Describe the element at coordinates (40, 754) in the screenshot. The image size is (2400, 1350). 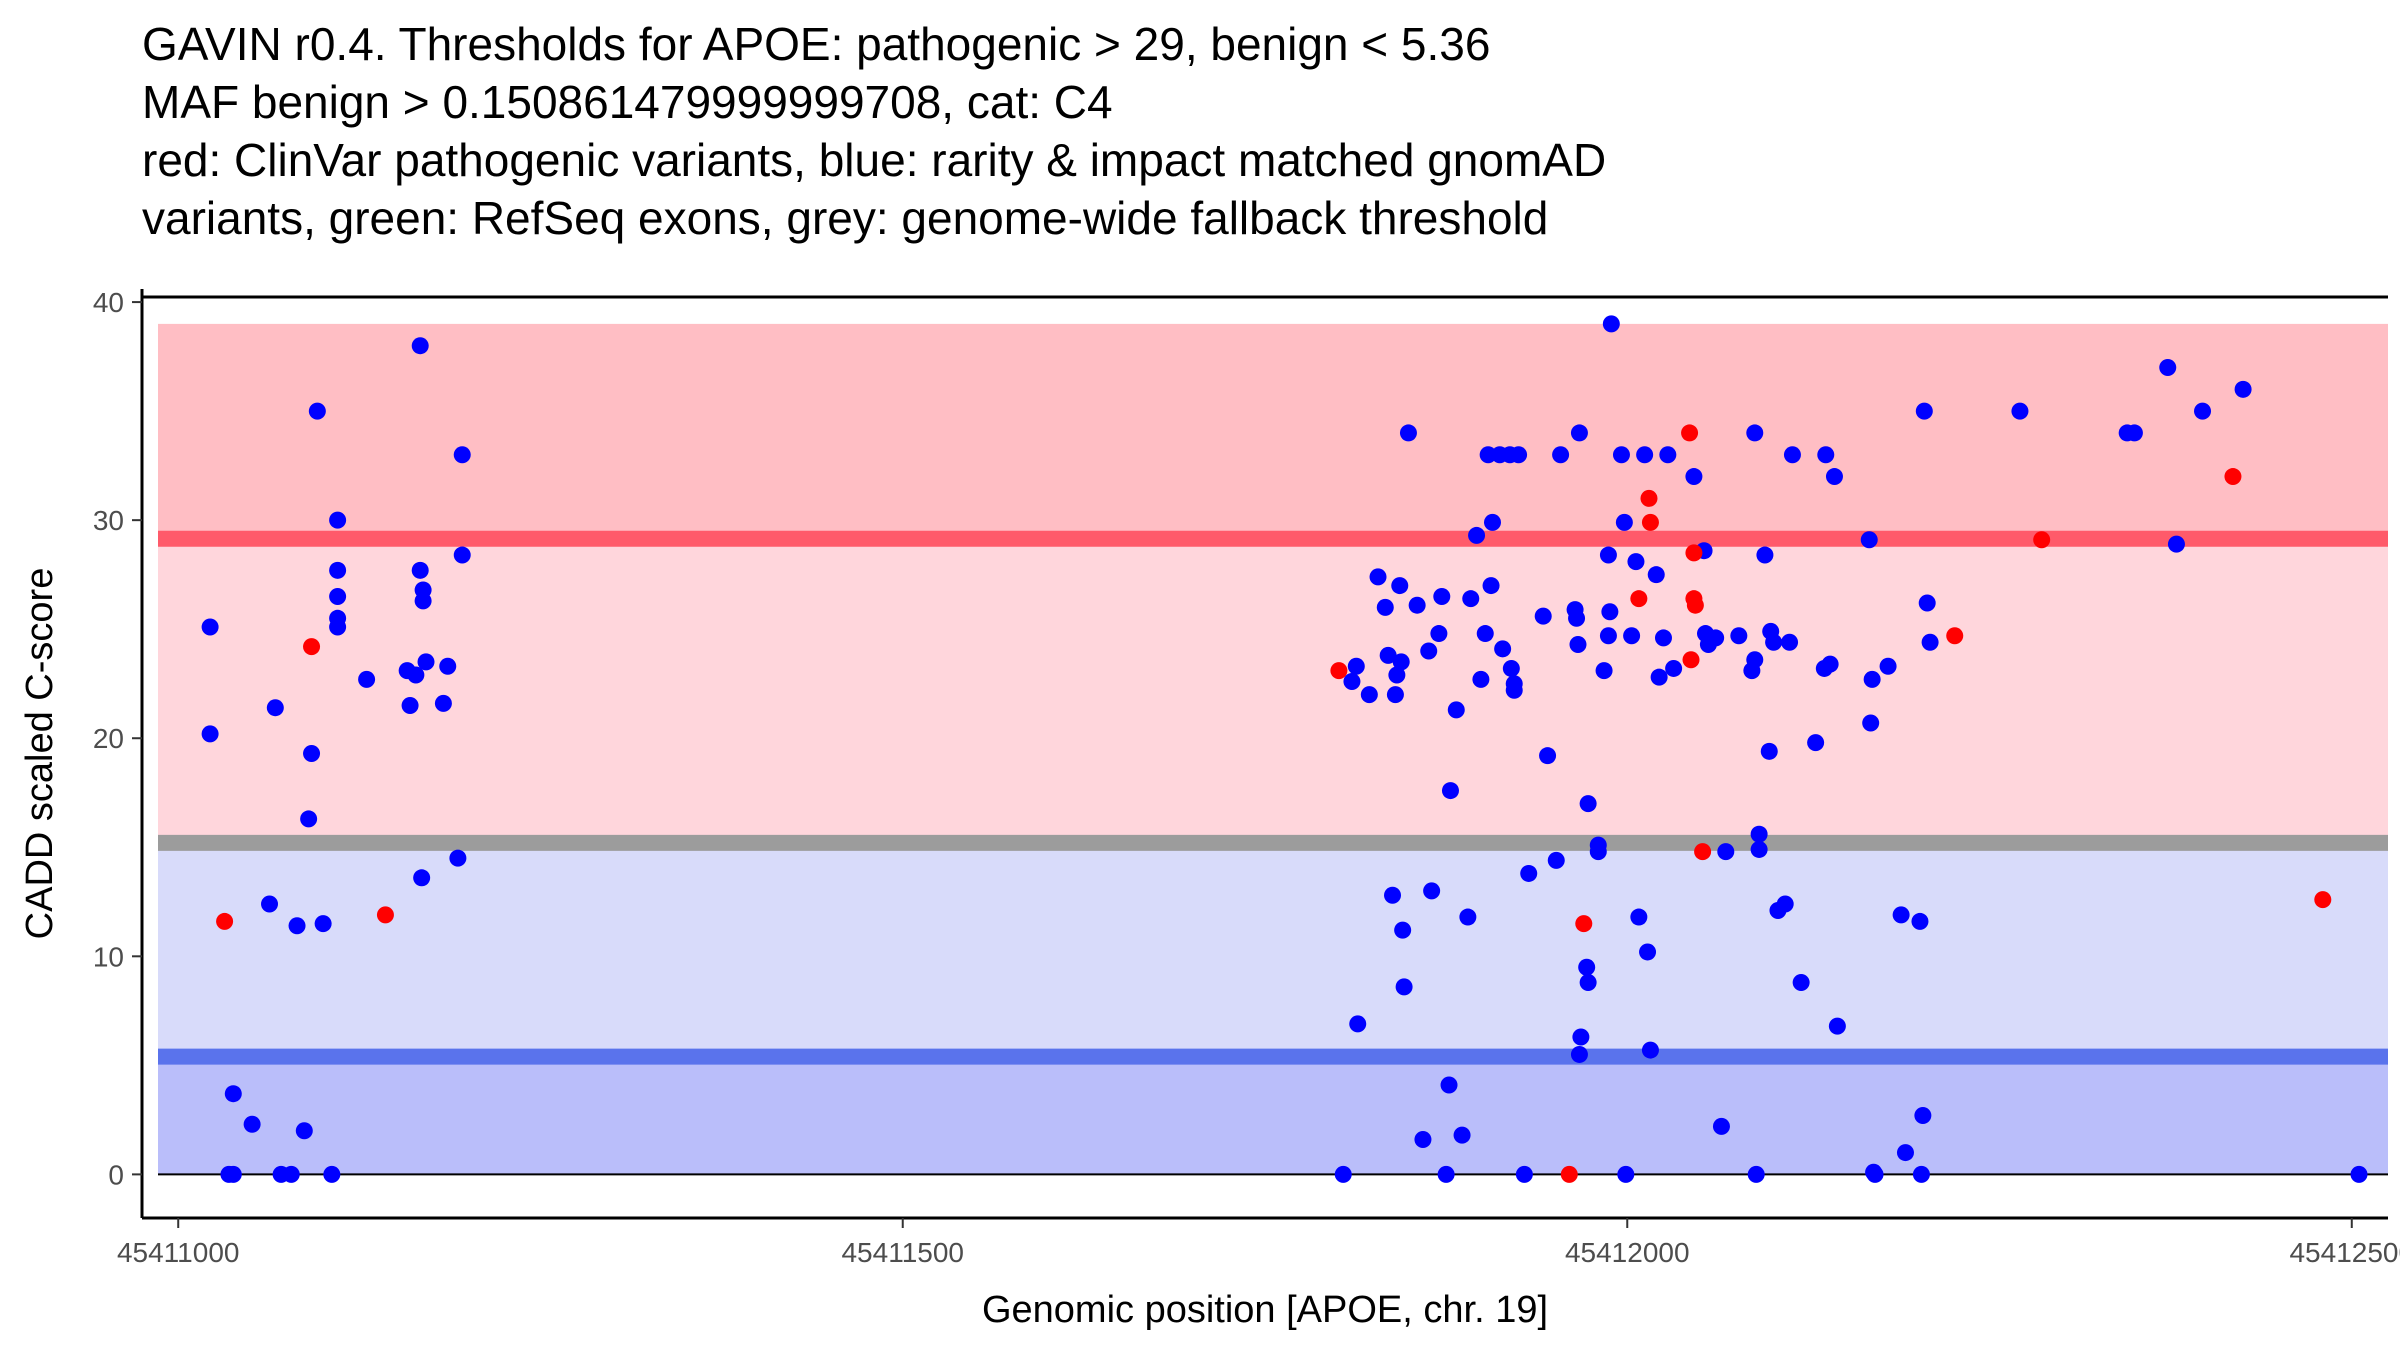
I see `y-axis-title: CADD scaled C-score` at that location.